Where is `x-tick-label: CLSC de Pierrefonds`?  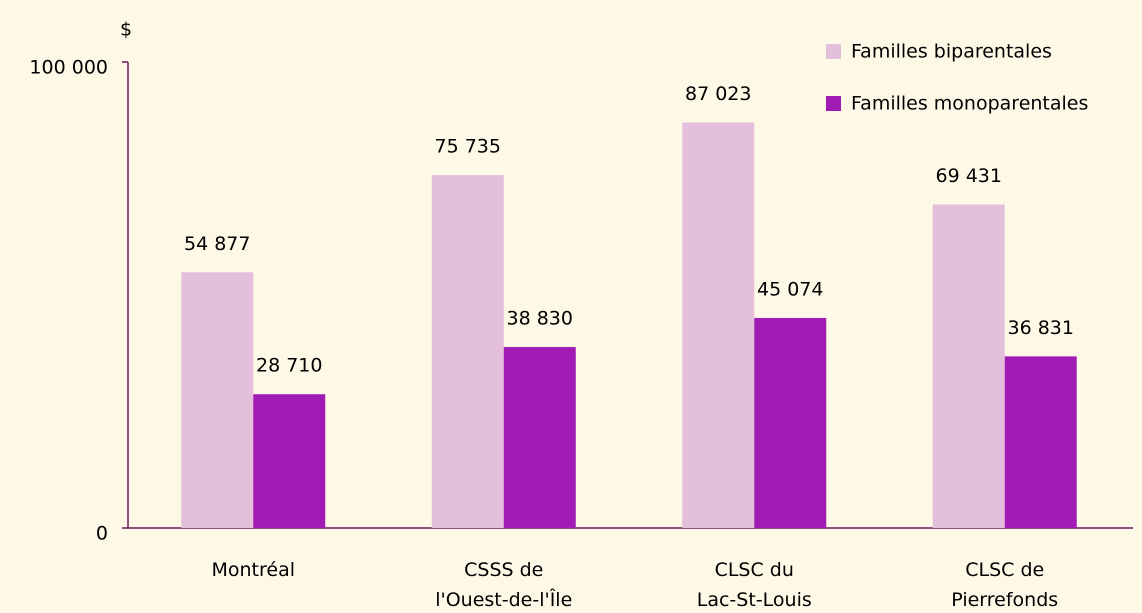 x-tick-label: CLSC de Pierrefonds is located at coordinates (1005, 585).